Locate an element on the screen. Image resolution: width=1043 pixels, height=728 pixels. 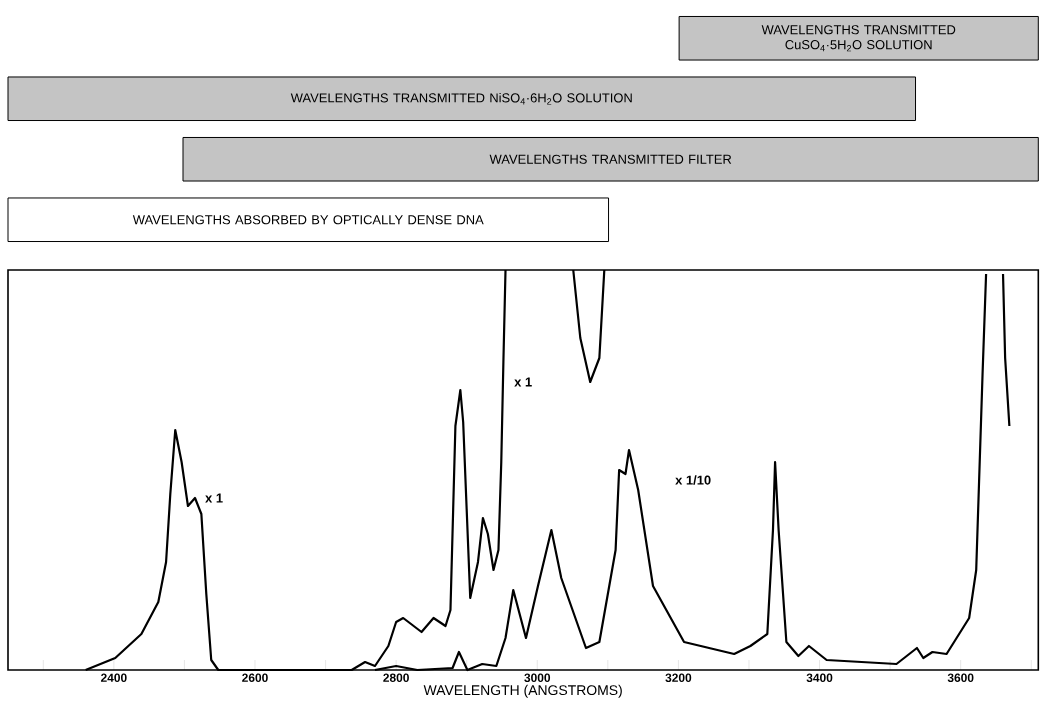
x-tick-label: 3400 is located at coordinates (819, 678).